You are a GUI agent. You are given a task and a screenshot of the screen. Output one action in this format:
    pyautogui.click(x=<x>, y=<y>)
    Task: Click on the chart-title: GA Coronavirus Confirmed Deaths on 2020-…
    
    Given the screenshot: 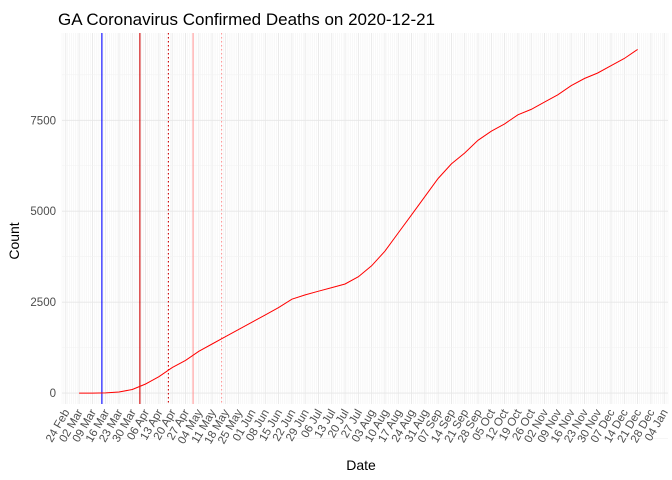 What is the action you would take?
    pyautogui.click(x=246, y=19)
    